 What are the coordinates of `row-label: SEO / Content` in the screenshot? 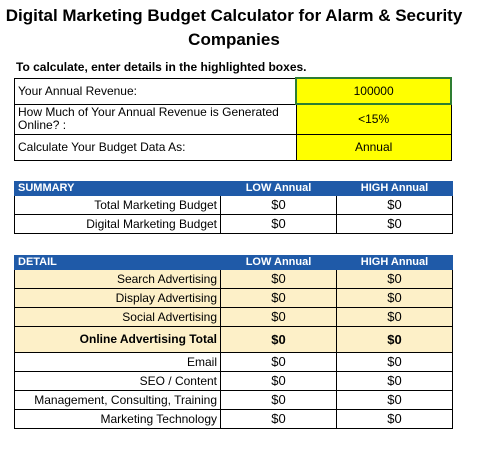 It's located at (117, 381).